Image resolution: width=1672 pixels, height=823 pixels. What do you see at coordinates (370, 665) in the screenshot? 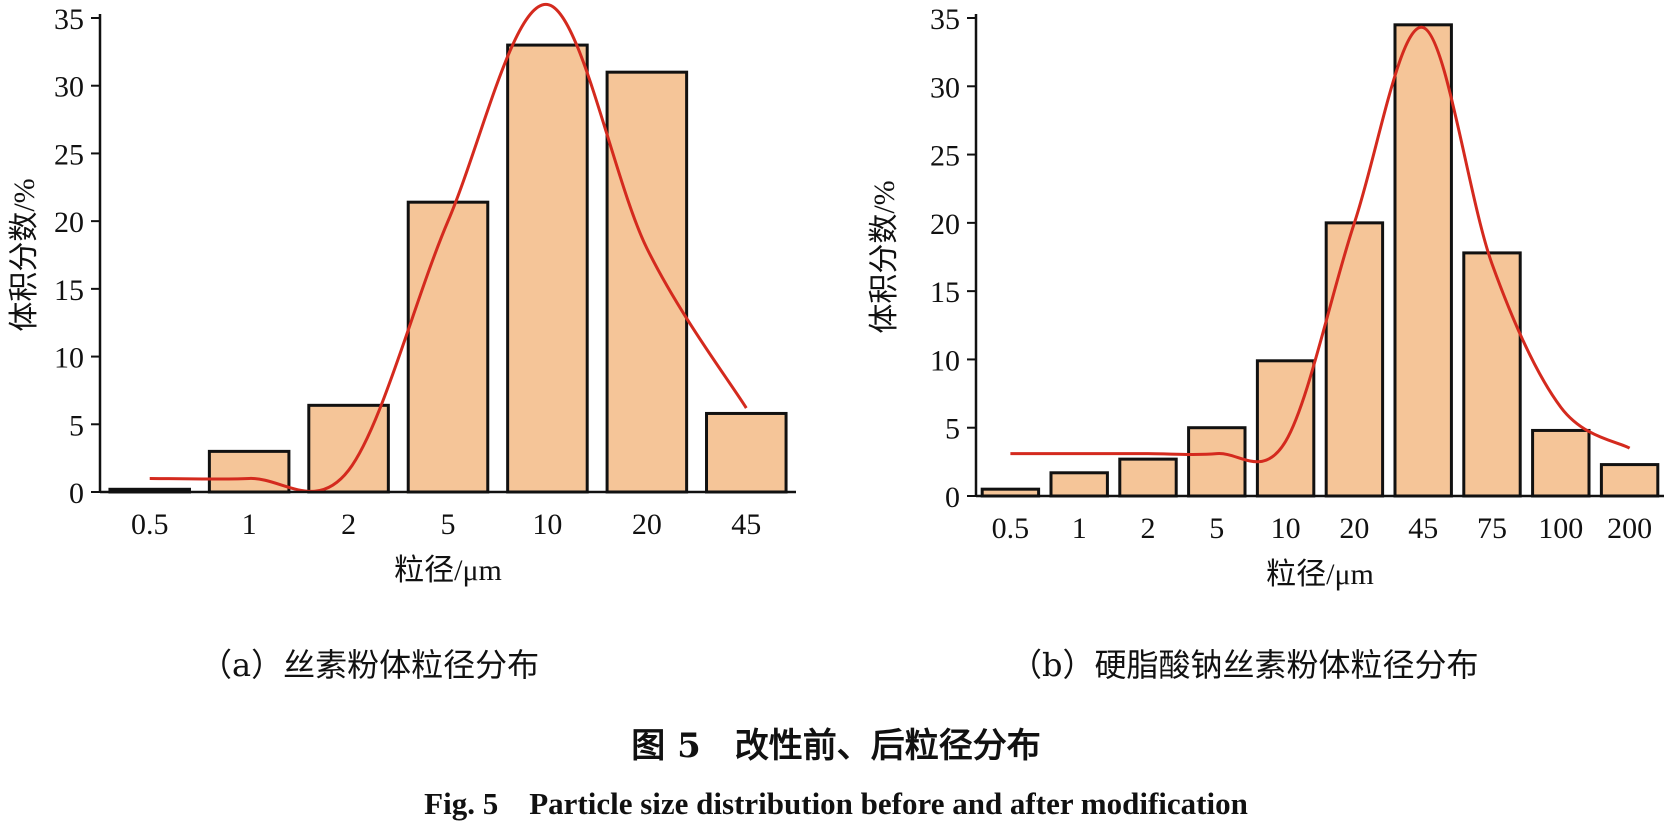
I see `chart-a-caption: （a）丝素粉体粒径分布` at bounding box center [370, 665].